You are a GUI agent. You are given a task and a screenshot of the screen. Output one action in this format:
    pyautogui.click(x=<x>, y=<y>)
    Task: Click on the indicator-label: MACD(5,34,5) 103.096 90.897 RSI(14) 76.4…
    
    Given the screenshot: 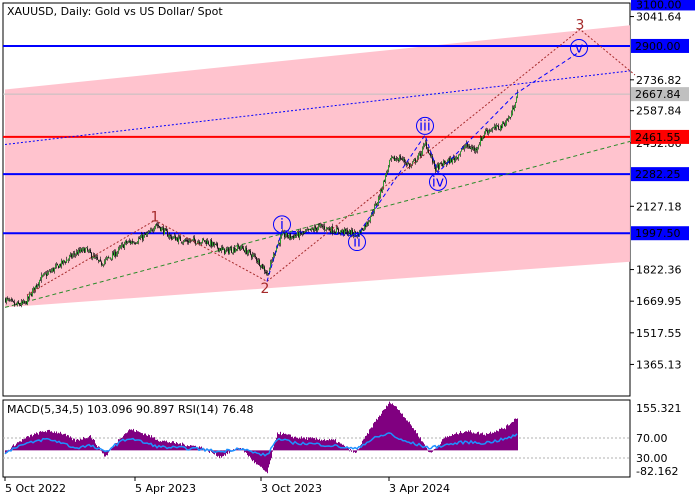 What is the action you would take?
    pyautogui.click(x=130, y=409)
    